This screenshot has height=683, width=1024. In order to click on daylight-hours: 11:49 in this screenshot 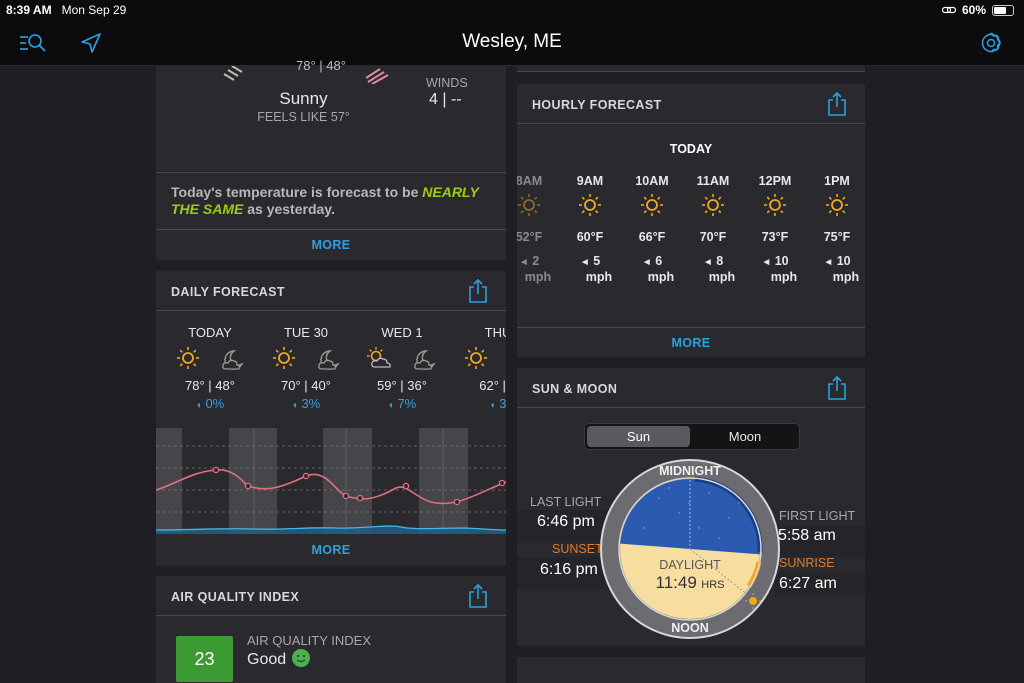, I will do `click(676, 582)`.